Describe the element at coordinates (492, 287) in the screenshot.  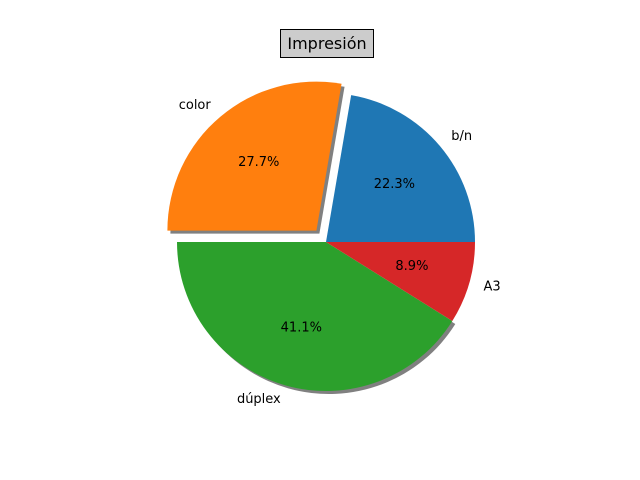
I see `slice-label-a3: A3` at that location.